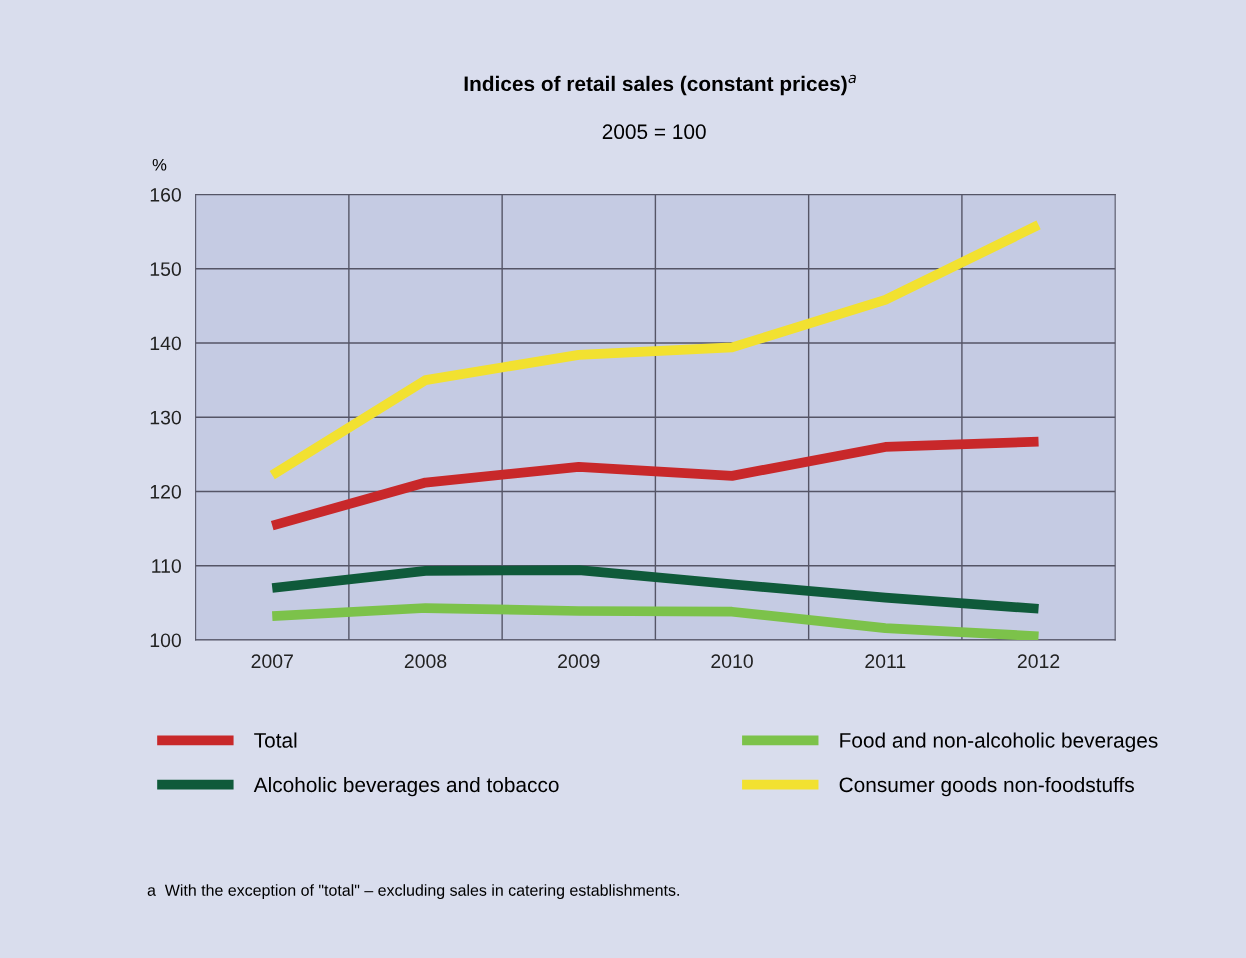  What do you see at coordinates (166, 566) in the screenshot?
I see `y-tick-label: 110` at bounding box center [166, 566].